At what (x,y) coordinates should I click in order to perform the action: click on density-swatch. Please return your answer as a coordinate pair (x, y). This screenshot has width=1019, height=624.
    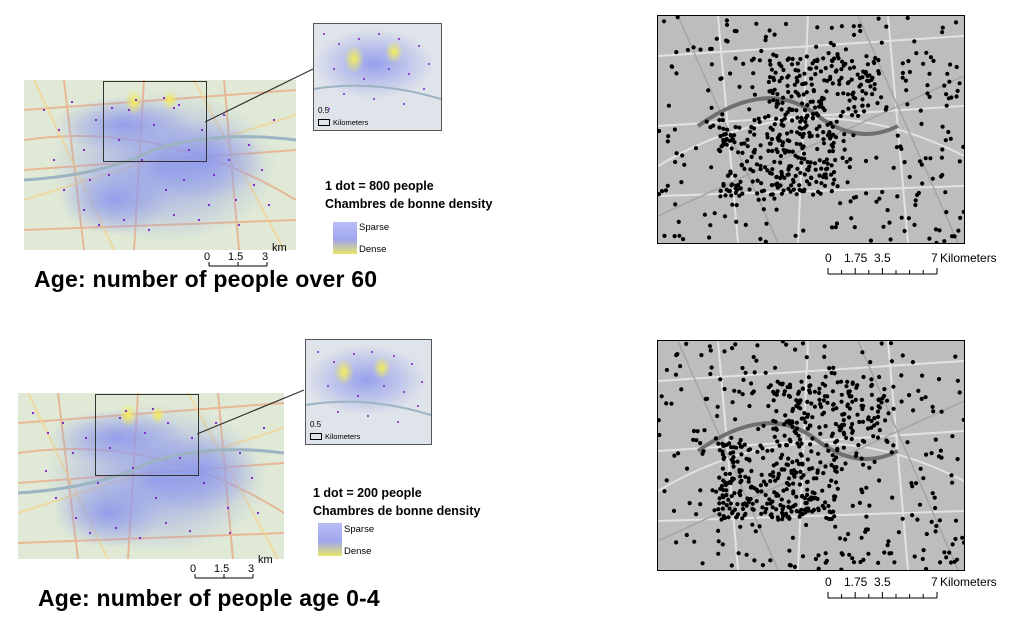
    Looking at the image, I should click on (345, 238).